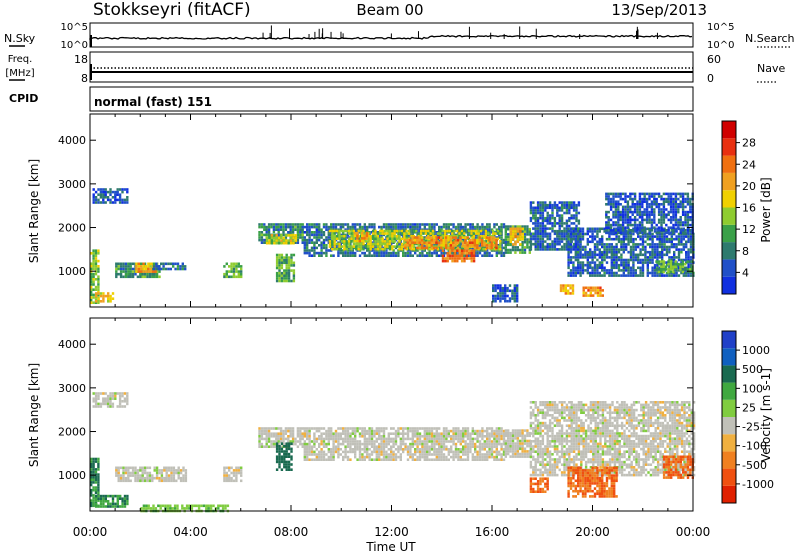 Image resolution: width=800 pixels, height=554 pixels. What do you see at coordinates (269, 238) in the screenshot?
I see `data-cell-r8` at bounding box center [269, 238].